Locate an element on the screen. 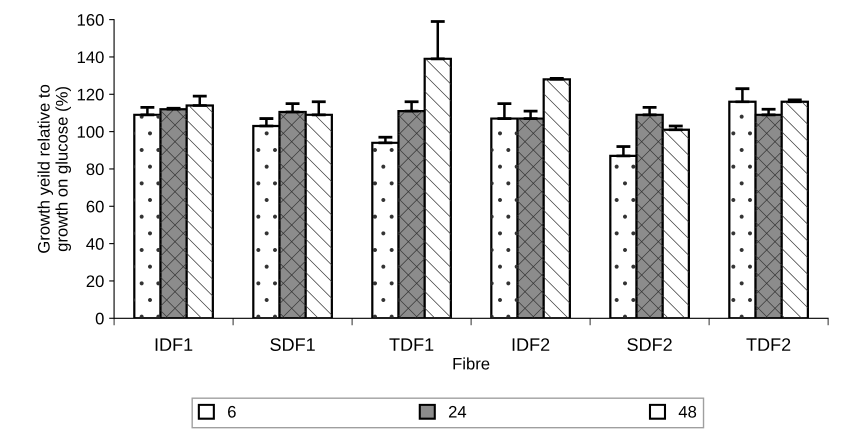 This screenshot has height=436, width=845. x-axis-title: Fibre is located at coordinates (471, 363).